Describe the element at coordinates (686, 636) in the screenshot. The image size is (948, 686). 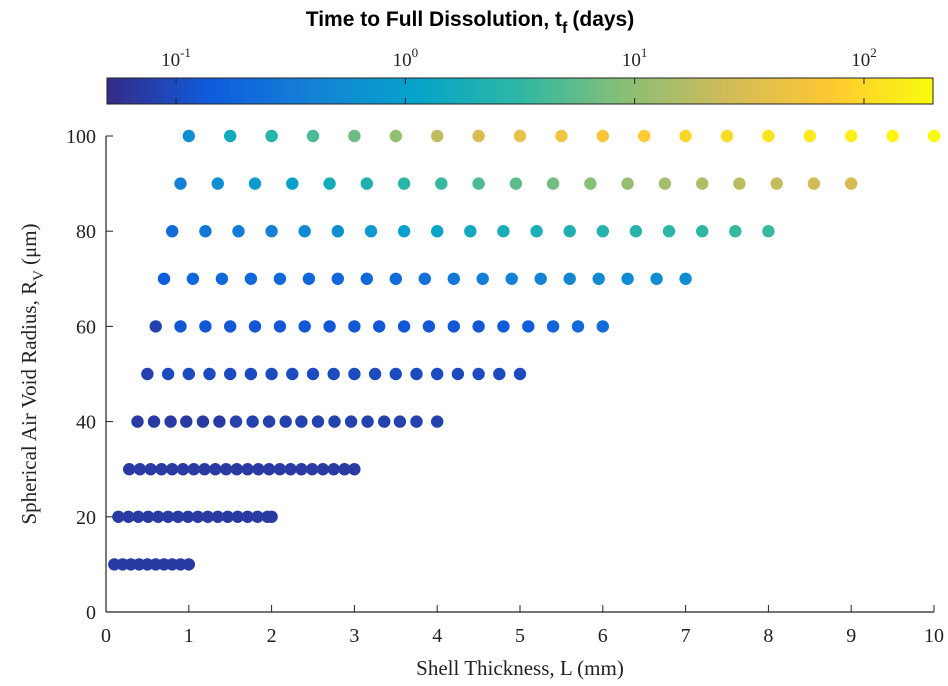
I see `x-tick-label: 7` at that location.